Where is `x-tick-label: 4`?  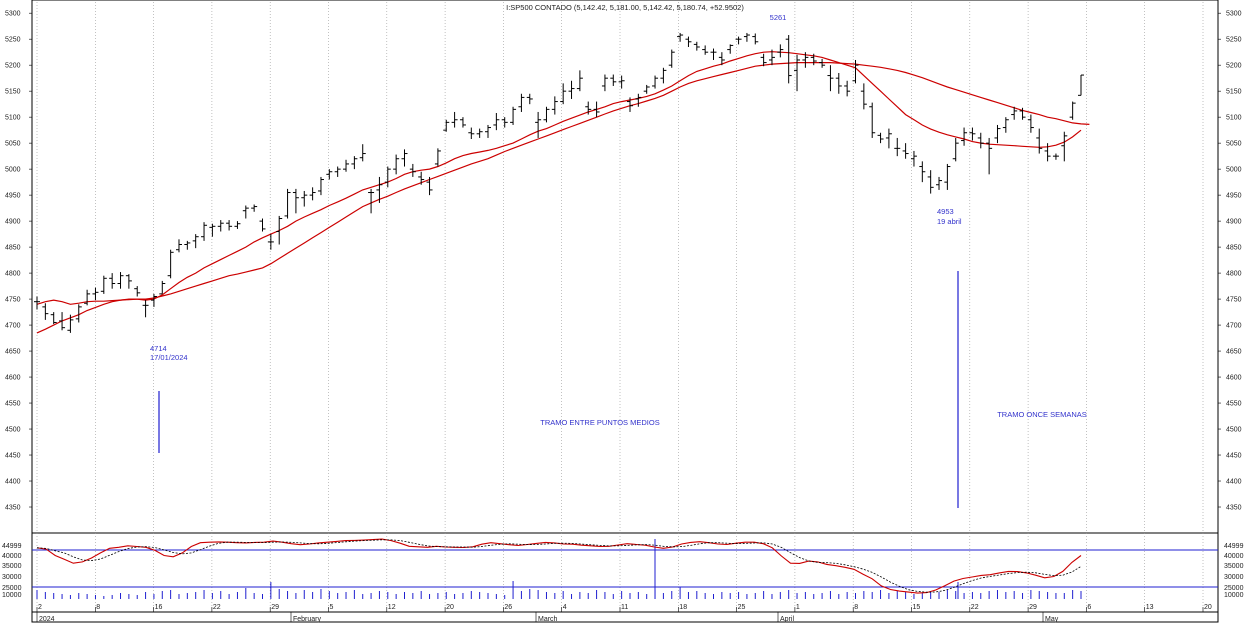
x-tick-label: 4 is located at coordinates (565, 607).